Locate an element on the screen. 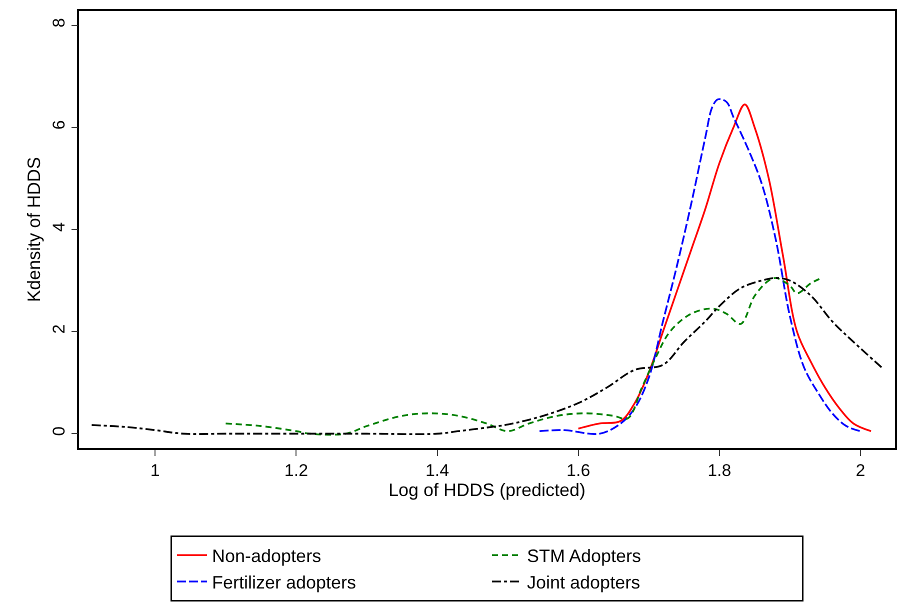 Image resolution: width=899 pixels, height=603 pixels. legend-label: Fertilizer adopters is located at coordinates (284, 582).